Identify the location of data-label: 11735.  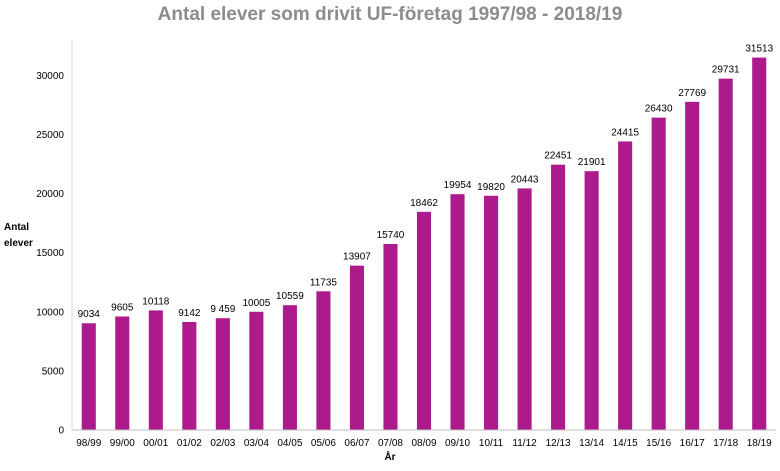
(324, 282).